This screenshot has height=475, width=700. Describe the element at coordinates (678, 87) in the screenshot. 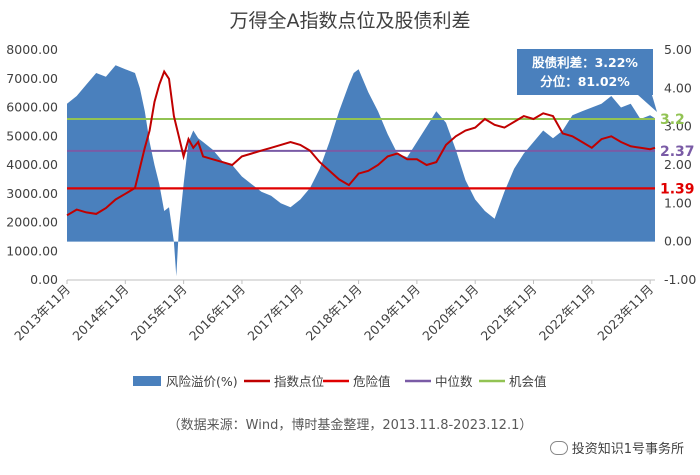

I see `right-tick-label: 4.00` at that location.